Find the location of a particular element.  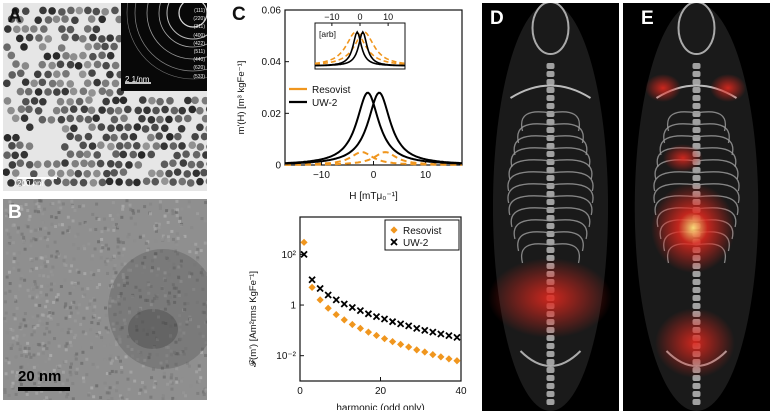

scale-bar-a-label: 200 nm is located at coordinates (30, 183).